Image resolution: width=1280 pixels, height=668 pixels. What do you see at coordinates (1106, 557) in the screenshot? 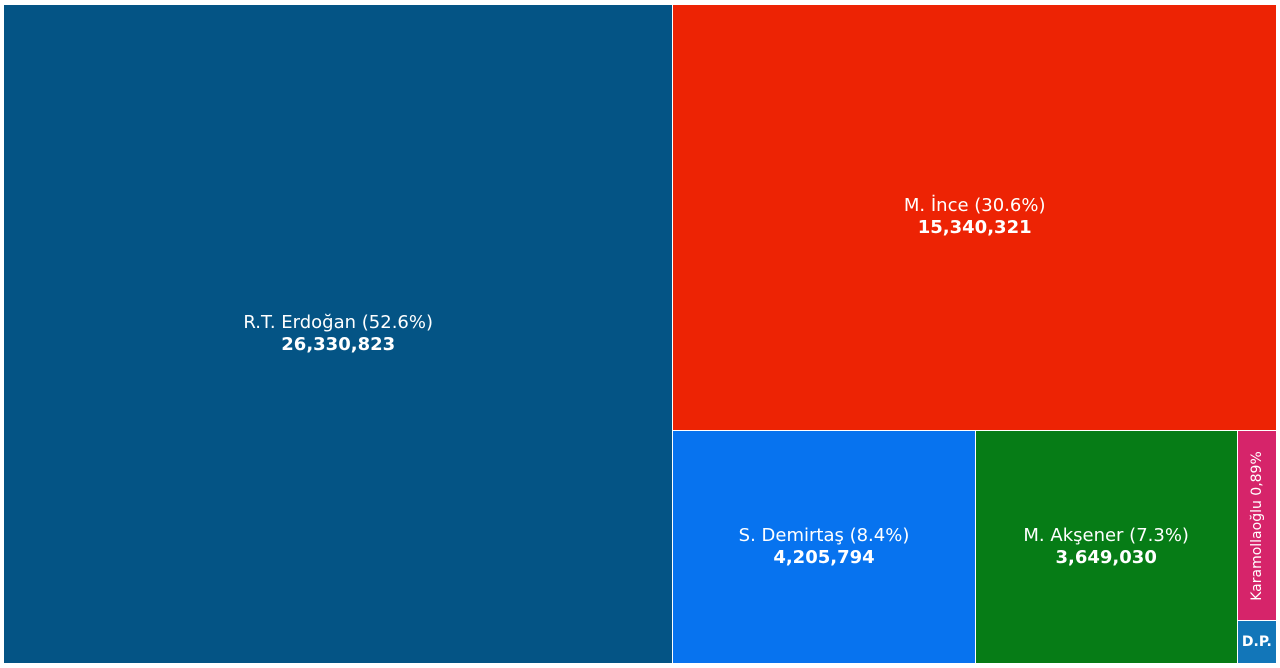
I see `tile-value: 3,649,030` at bounding box center [1106, 557].